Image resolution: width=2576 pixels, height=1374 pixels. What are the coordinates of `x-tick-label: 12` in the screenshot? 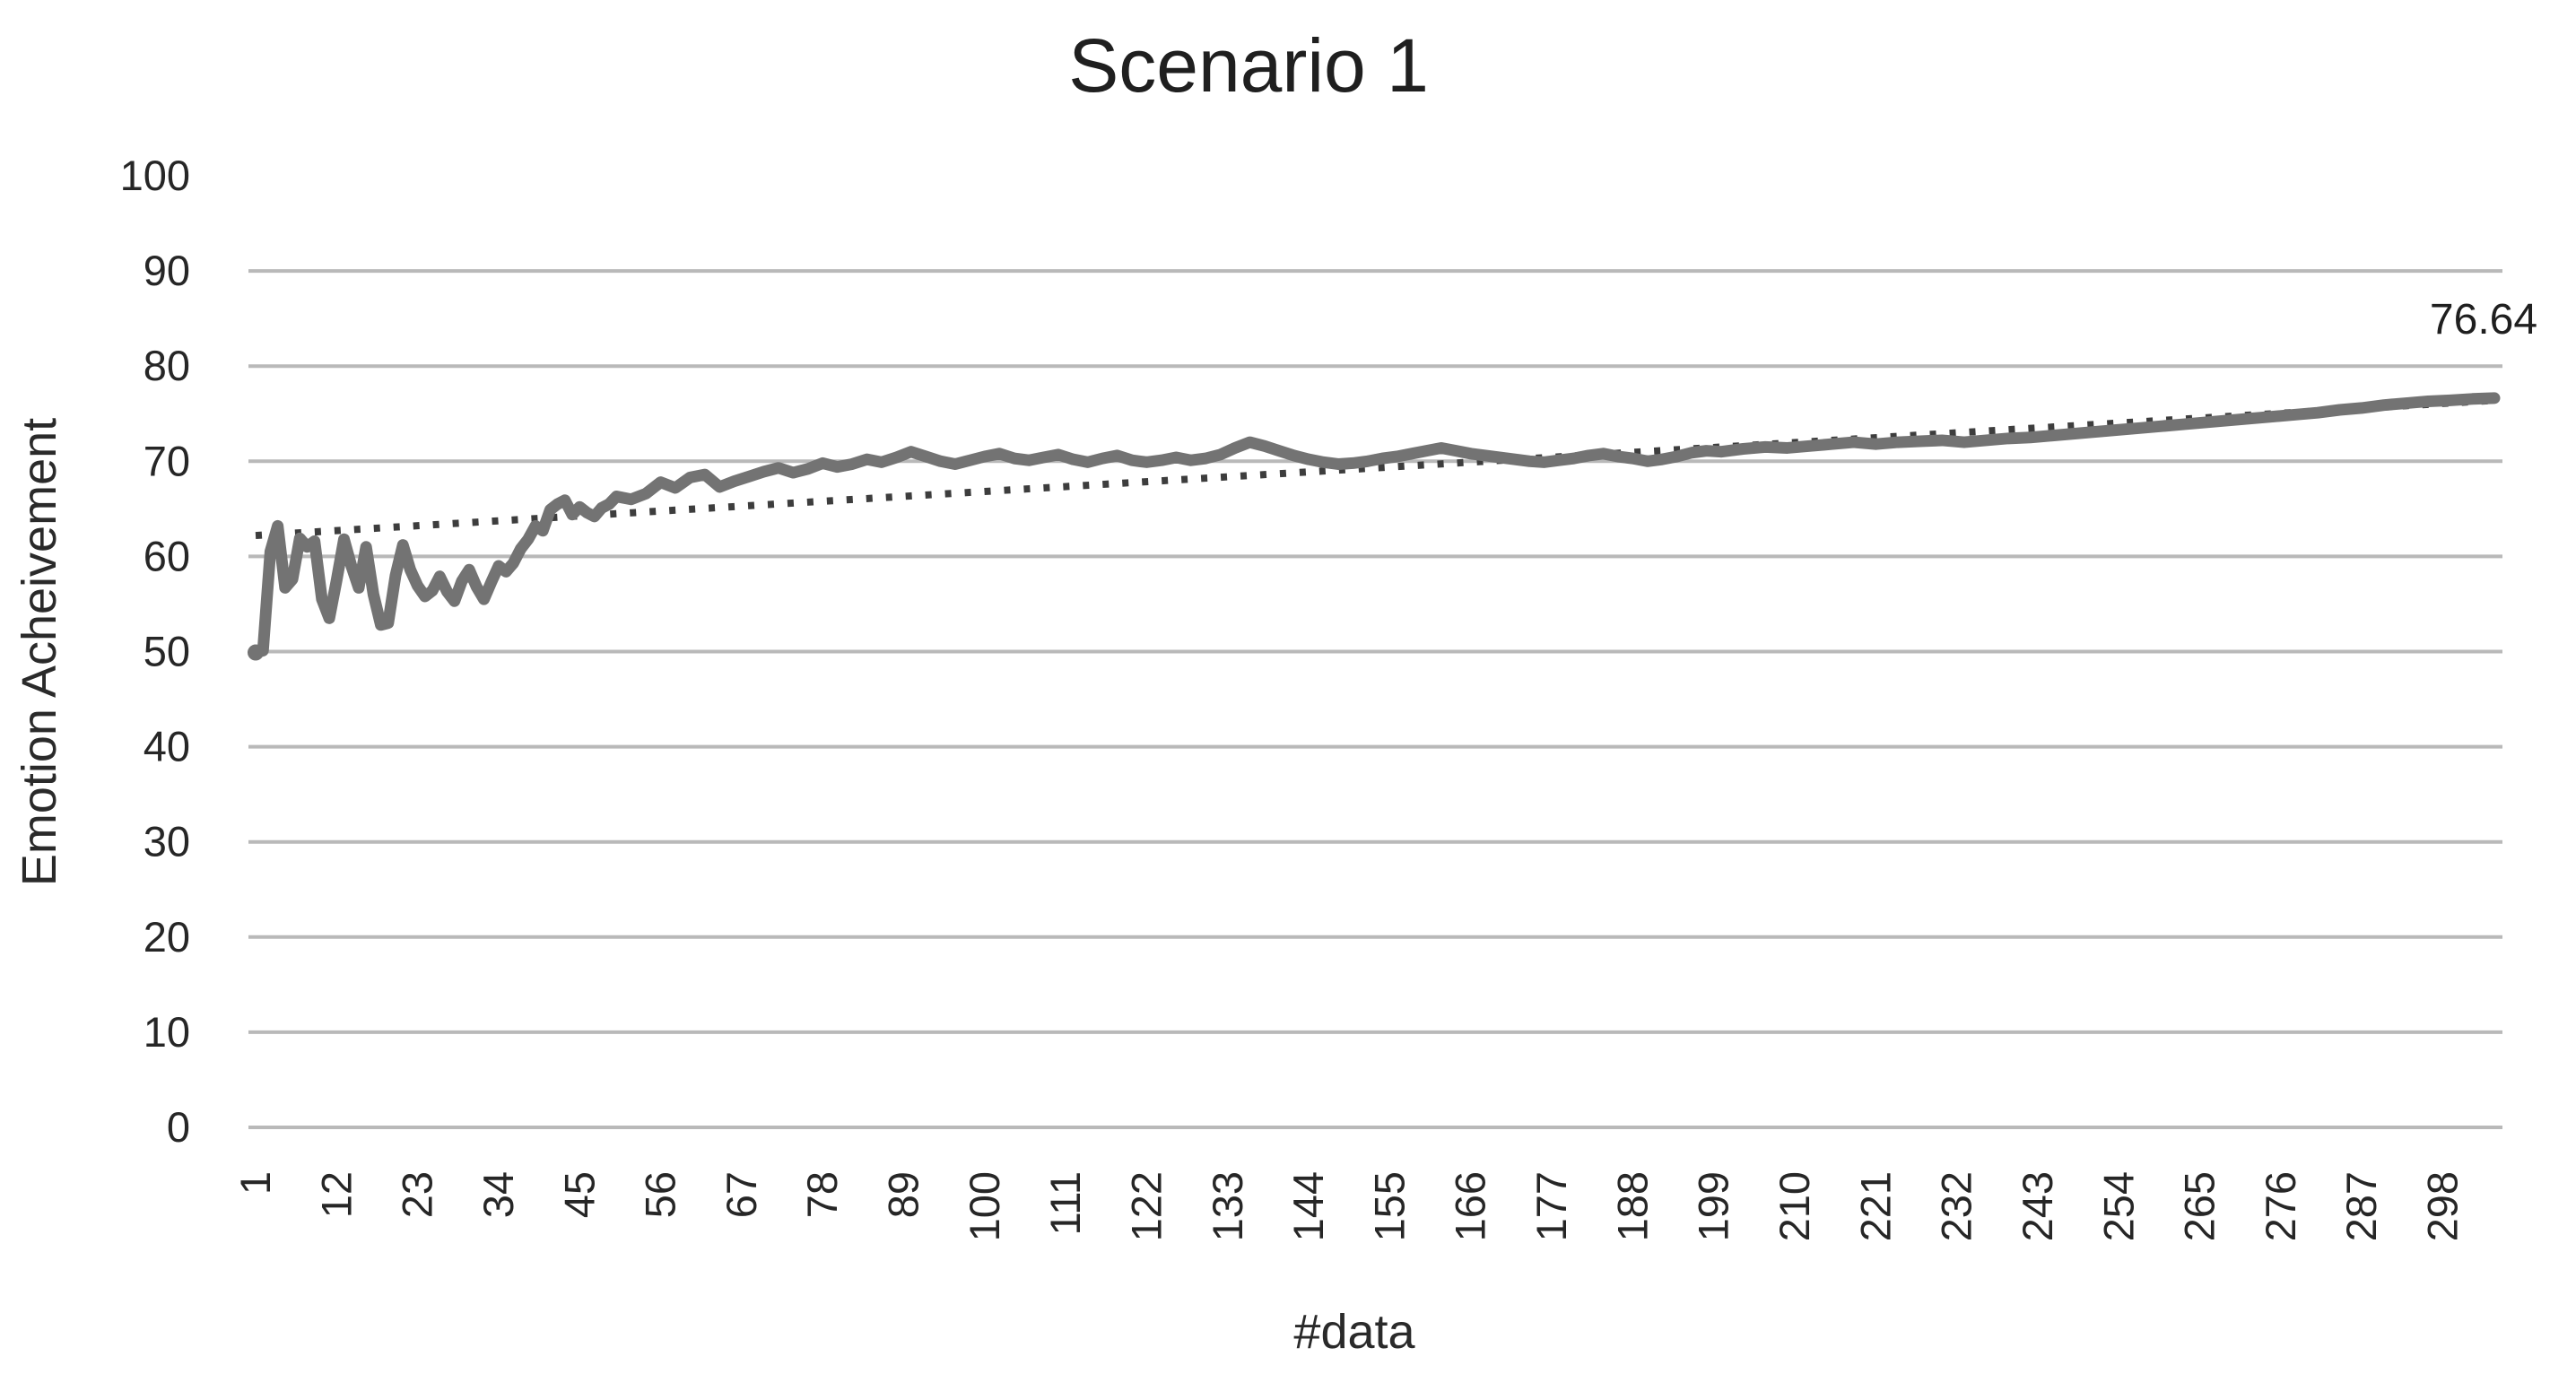 It's located at (336, 1194).